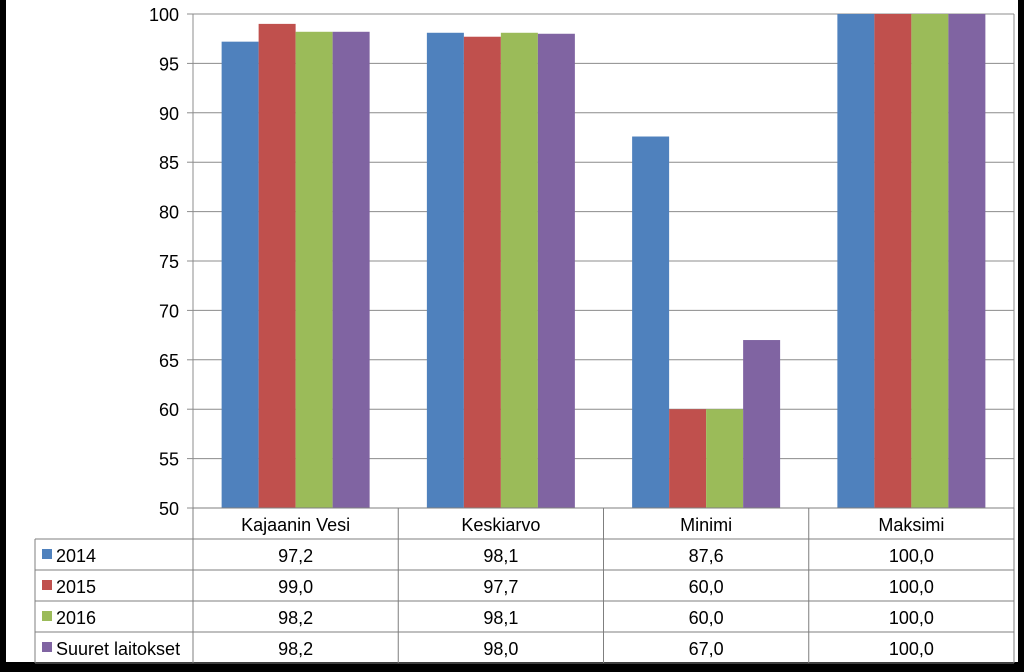 This screenshot has width=1024, height=672. What do you see at coordinates (76, 556) in the screenshot?
I see `series-name: 2014` at bounding box center [76, 556].